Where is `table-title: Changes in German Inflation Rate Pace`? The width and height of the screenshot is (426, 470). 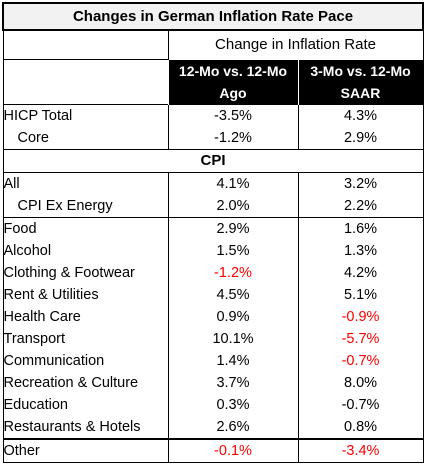 table-title: Changes in German Inflation Rate Pace is located at coordinates (213, 16).